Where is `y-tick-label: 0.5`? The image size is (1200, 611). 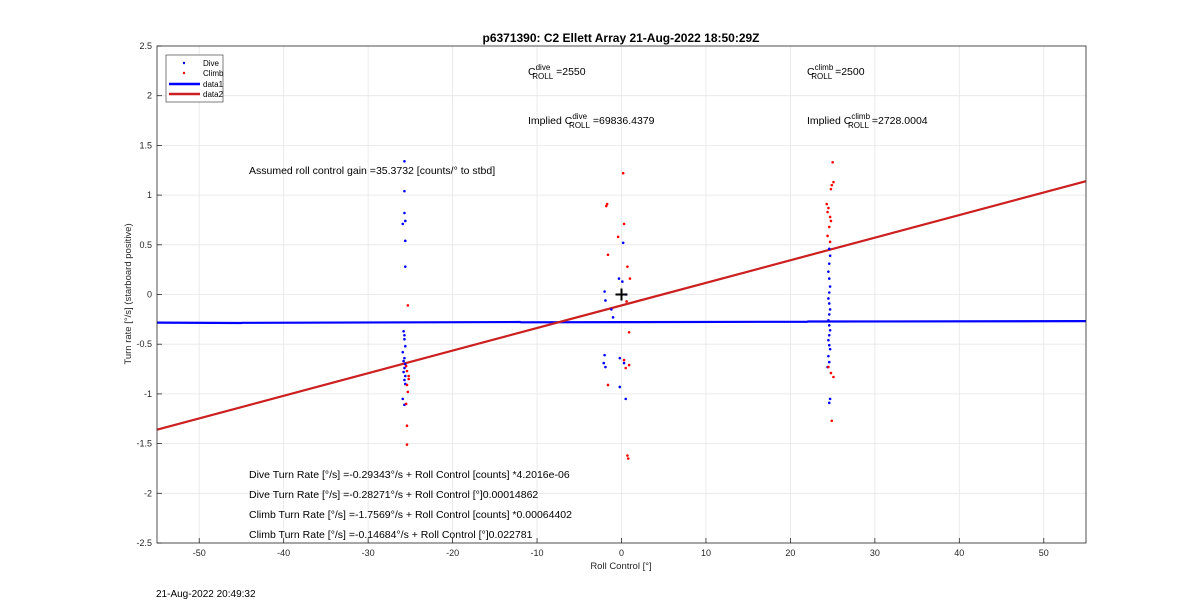
y-tick-label: 0.5 is located at coordinates (145, 245).